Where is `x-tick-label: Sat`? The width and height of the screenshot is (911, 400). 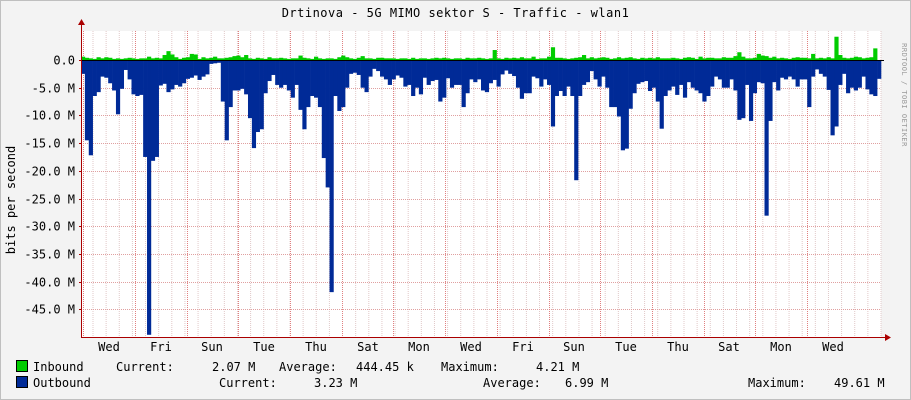
x-tick-label: Sat is located at coordinates (368, 347).